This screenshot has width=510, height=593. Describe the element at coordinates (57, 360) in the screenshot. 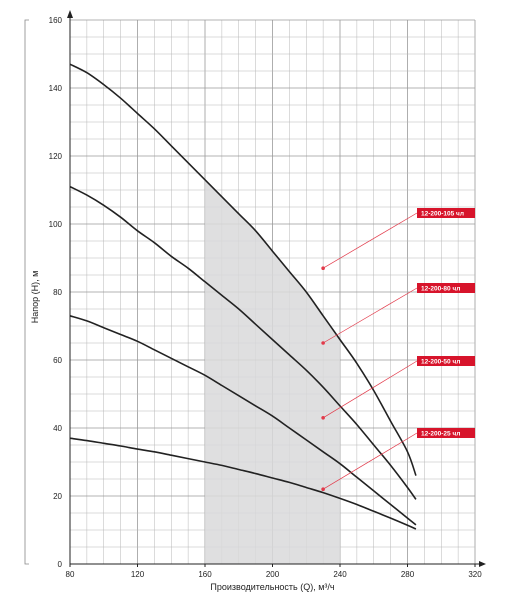

I see `y-tick-label: 60` at that location.